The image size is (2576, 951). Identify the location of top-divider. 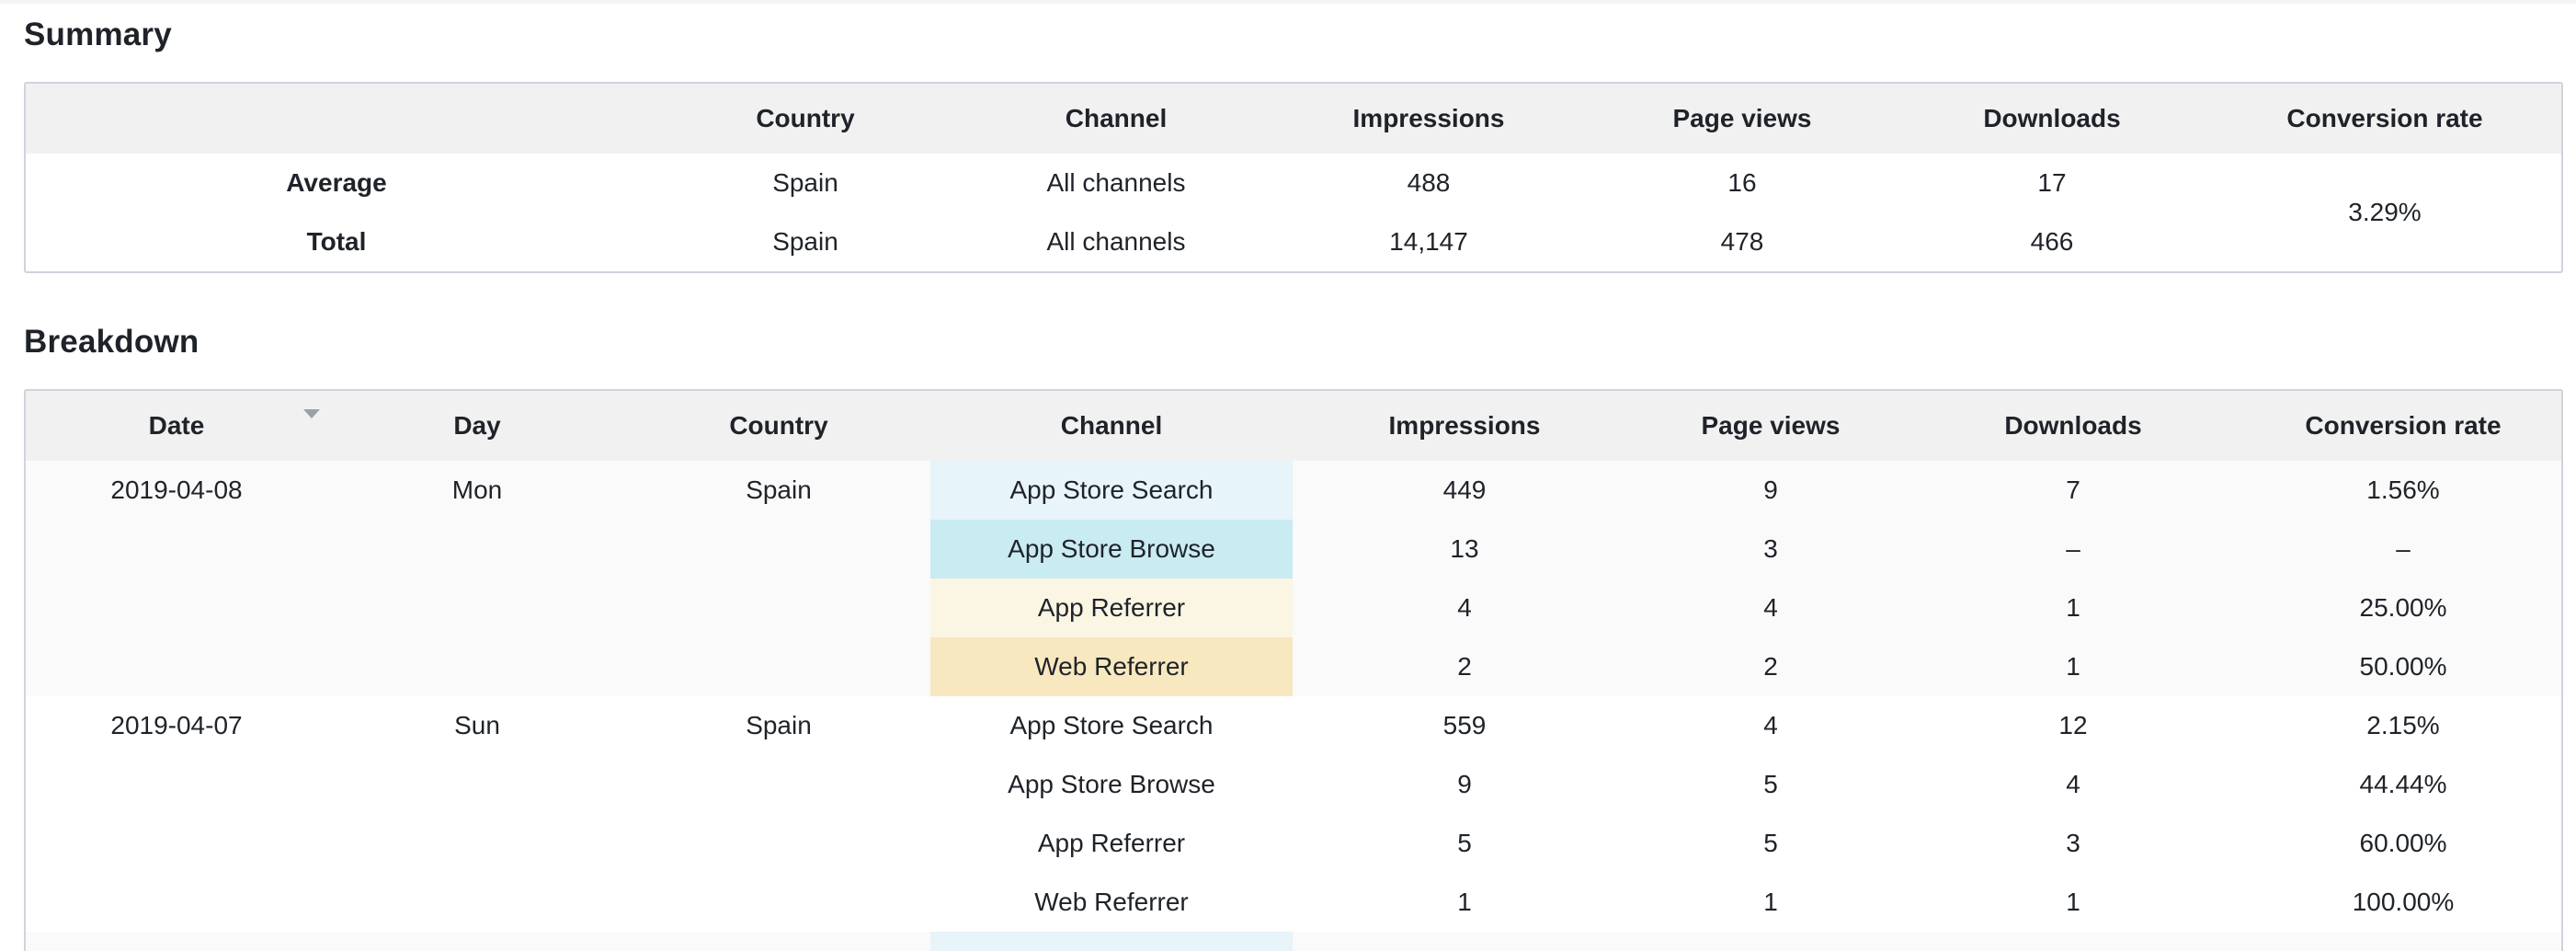
(1288, 2).